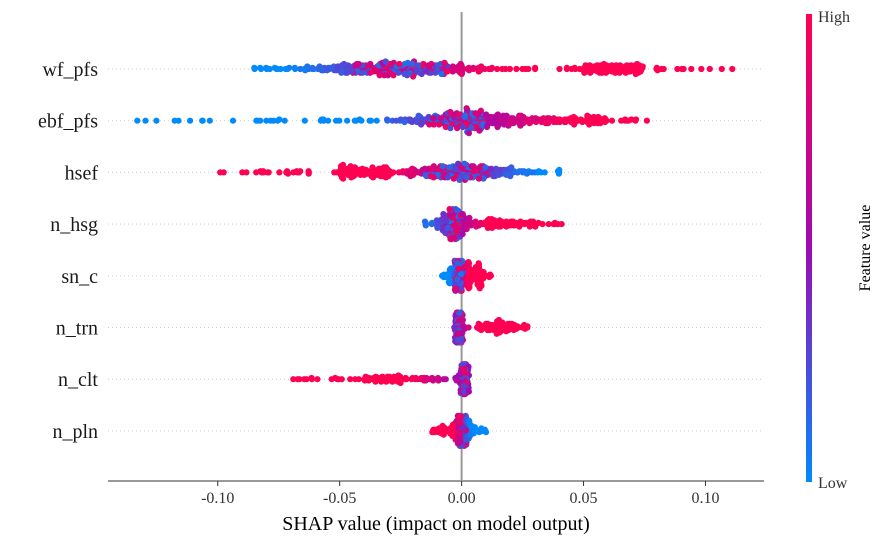 The image size is (879, 545). What do you see at coordinates (74, 225) in the screenshot?
I see `feature-label-n-hsg: n_hsg` at bounding box center [74, 225].